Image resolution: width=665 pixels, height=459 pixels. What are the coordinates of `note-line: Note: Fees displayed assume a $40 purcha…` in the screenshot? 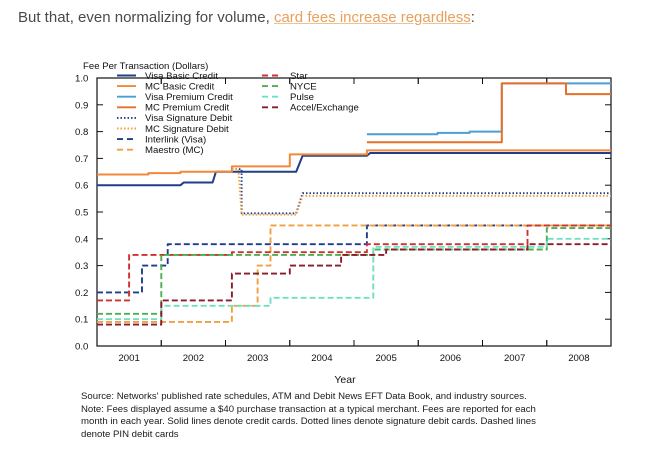 It's located at (308, 409).